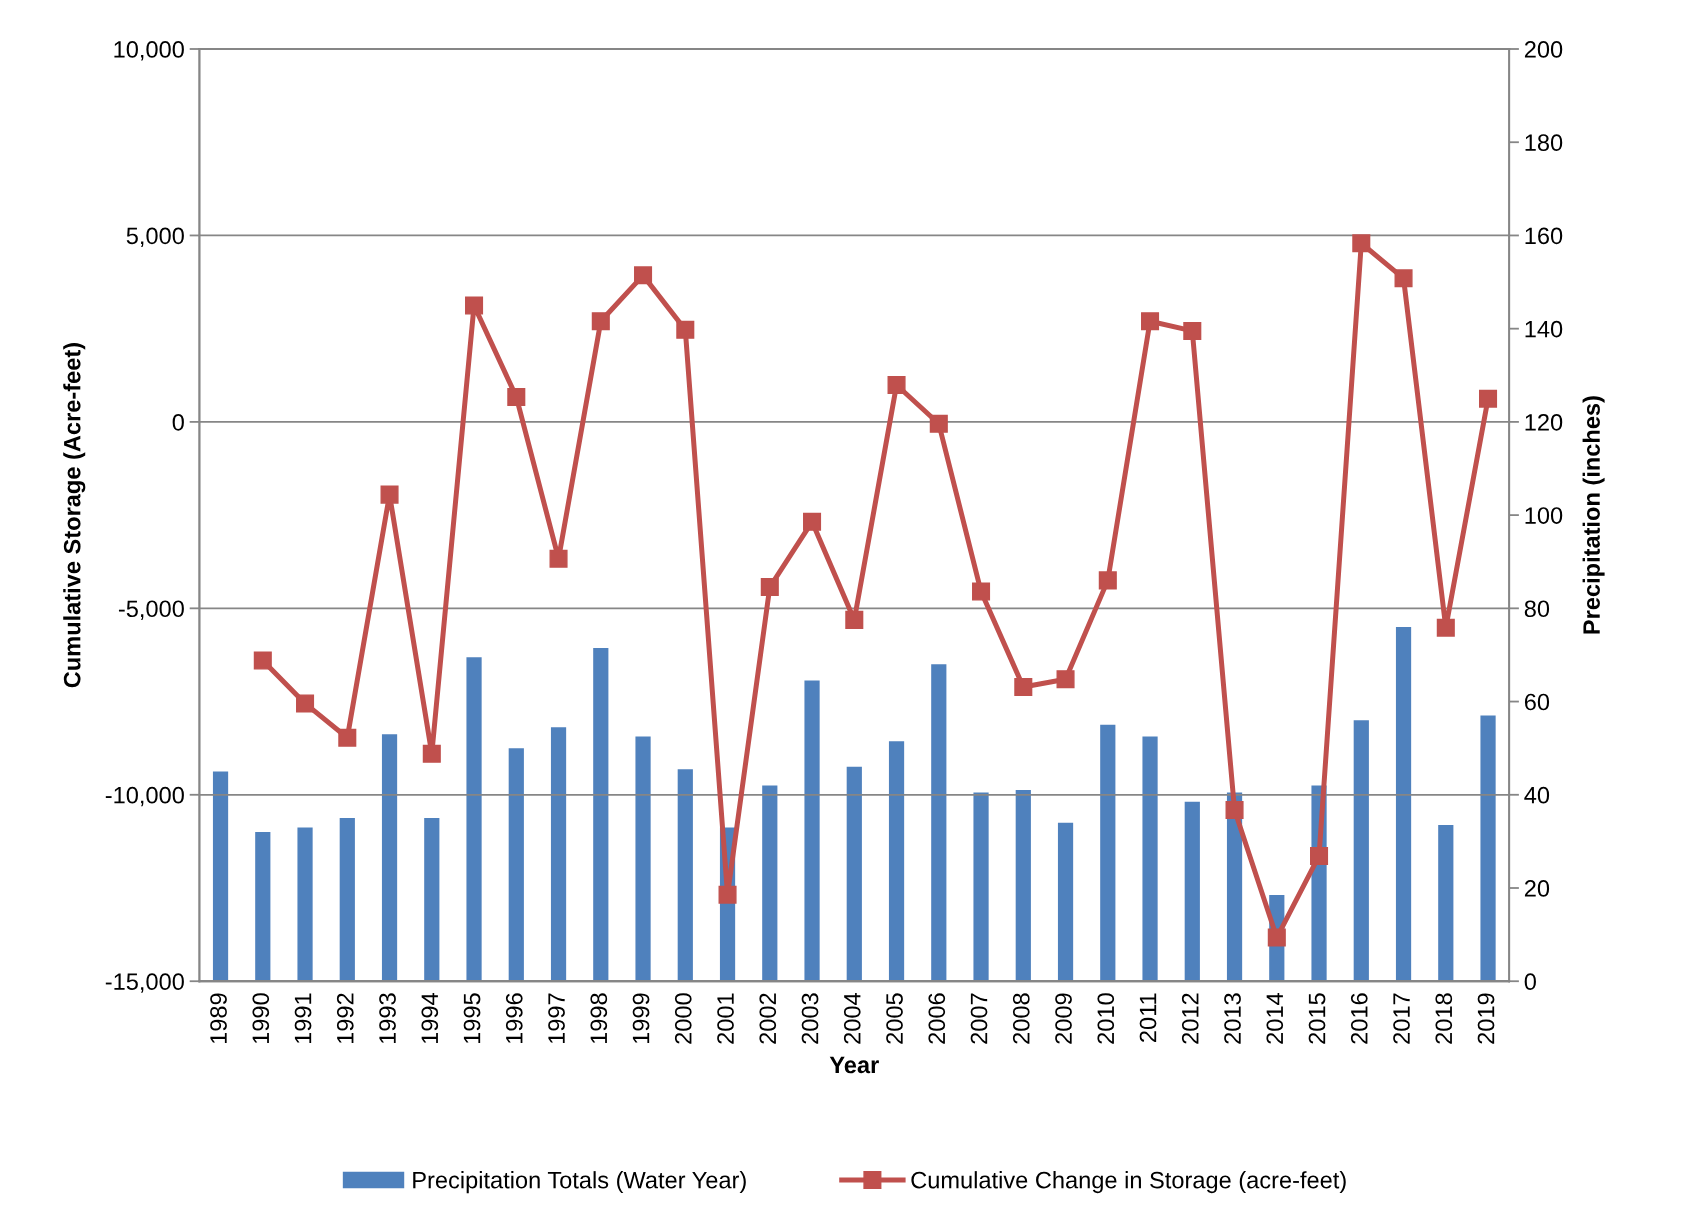 The height and width of the screenshot is (1225, 1690). Describe the element at coordinates (854, 1065) in the screenshot. I see `x-axis-title: Year` at that location.